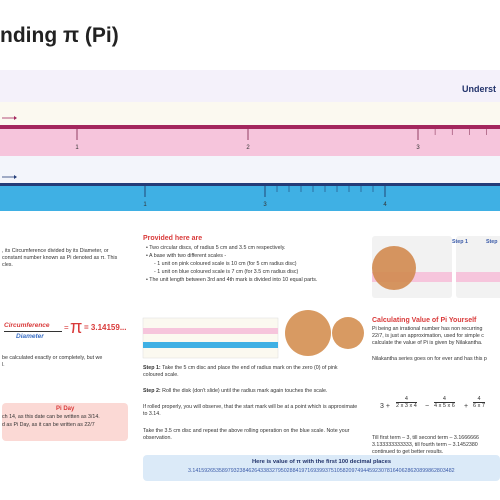  What do you see at coordinates (478, 277) in the screenshot?
I see `panel-scale` at bounding box center [478, 277].